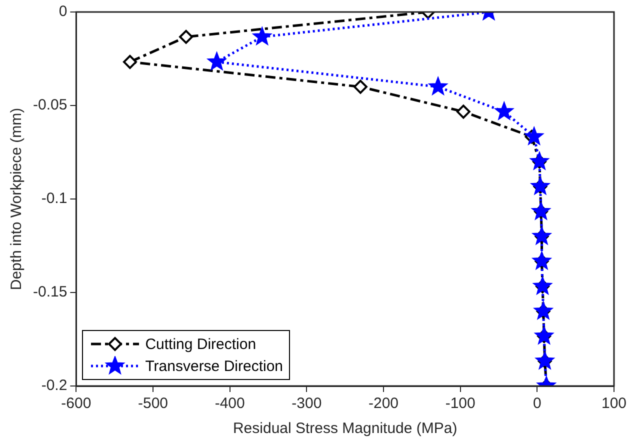  What do you see at coordinates (54, 199) in the screenshot?
I see `y-tick-label: -0.1` at bounding box center [54, 199].